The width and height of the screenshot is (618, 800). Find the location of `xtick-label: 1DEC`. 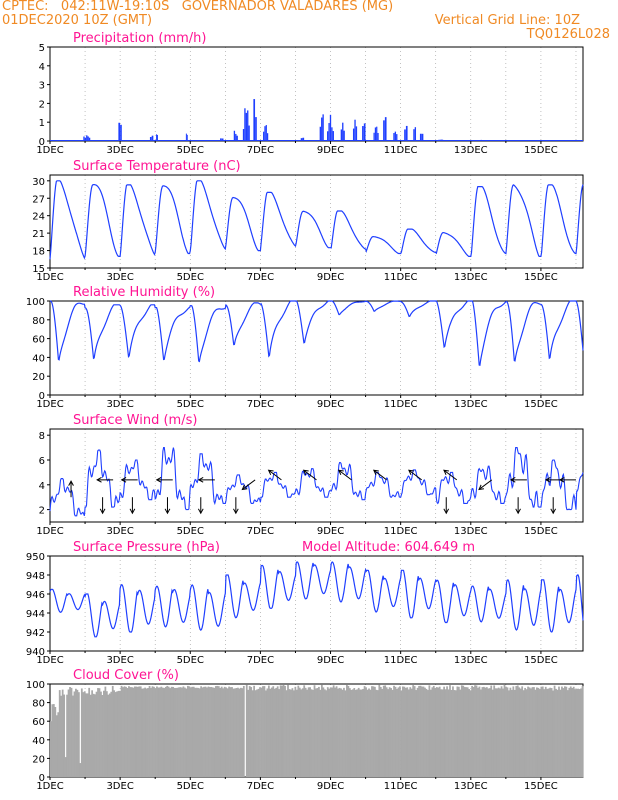

xtick-label: 1DEC is located at coordinates (49, 150).